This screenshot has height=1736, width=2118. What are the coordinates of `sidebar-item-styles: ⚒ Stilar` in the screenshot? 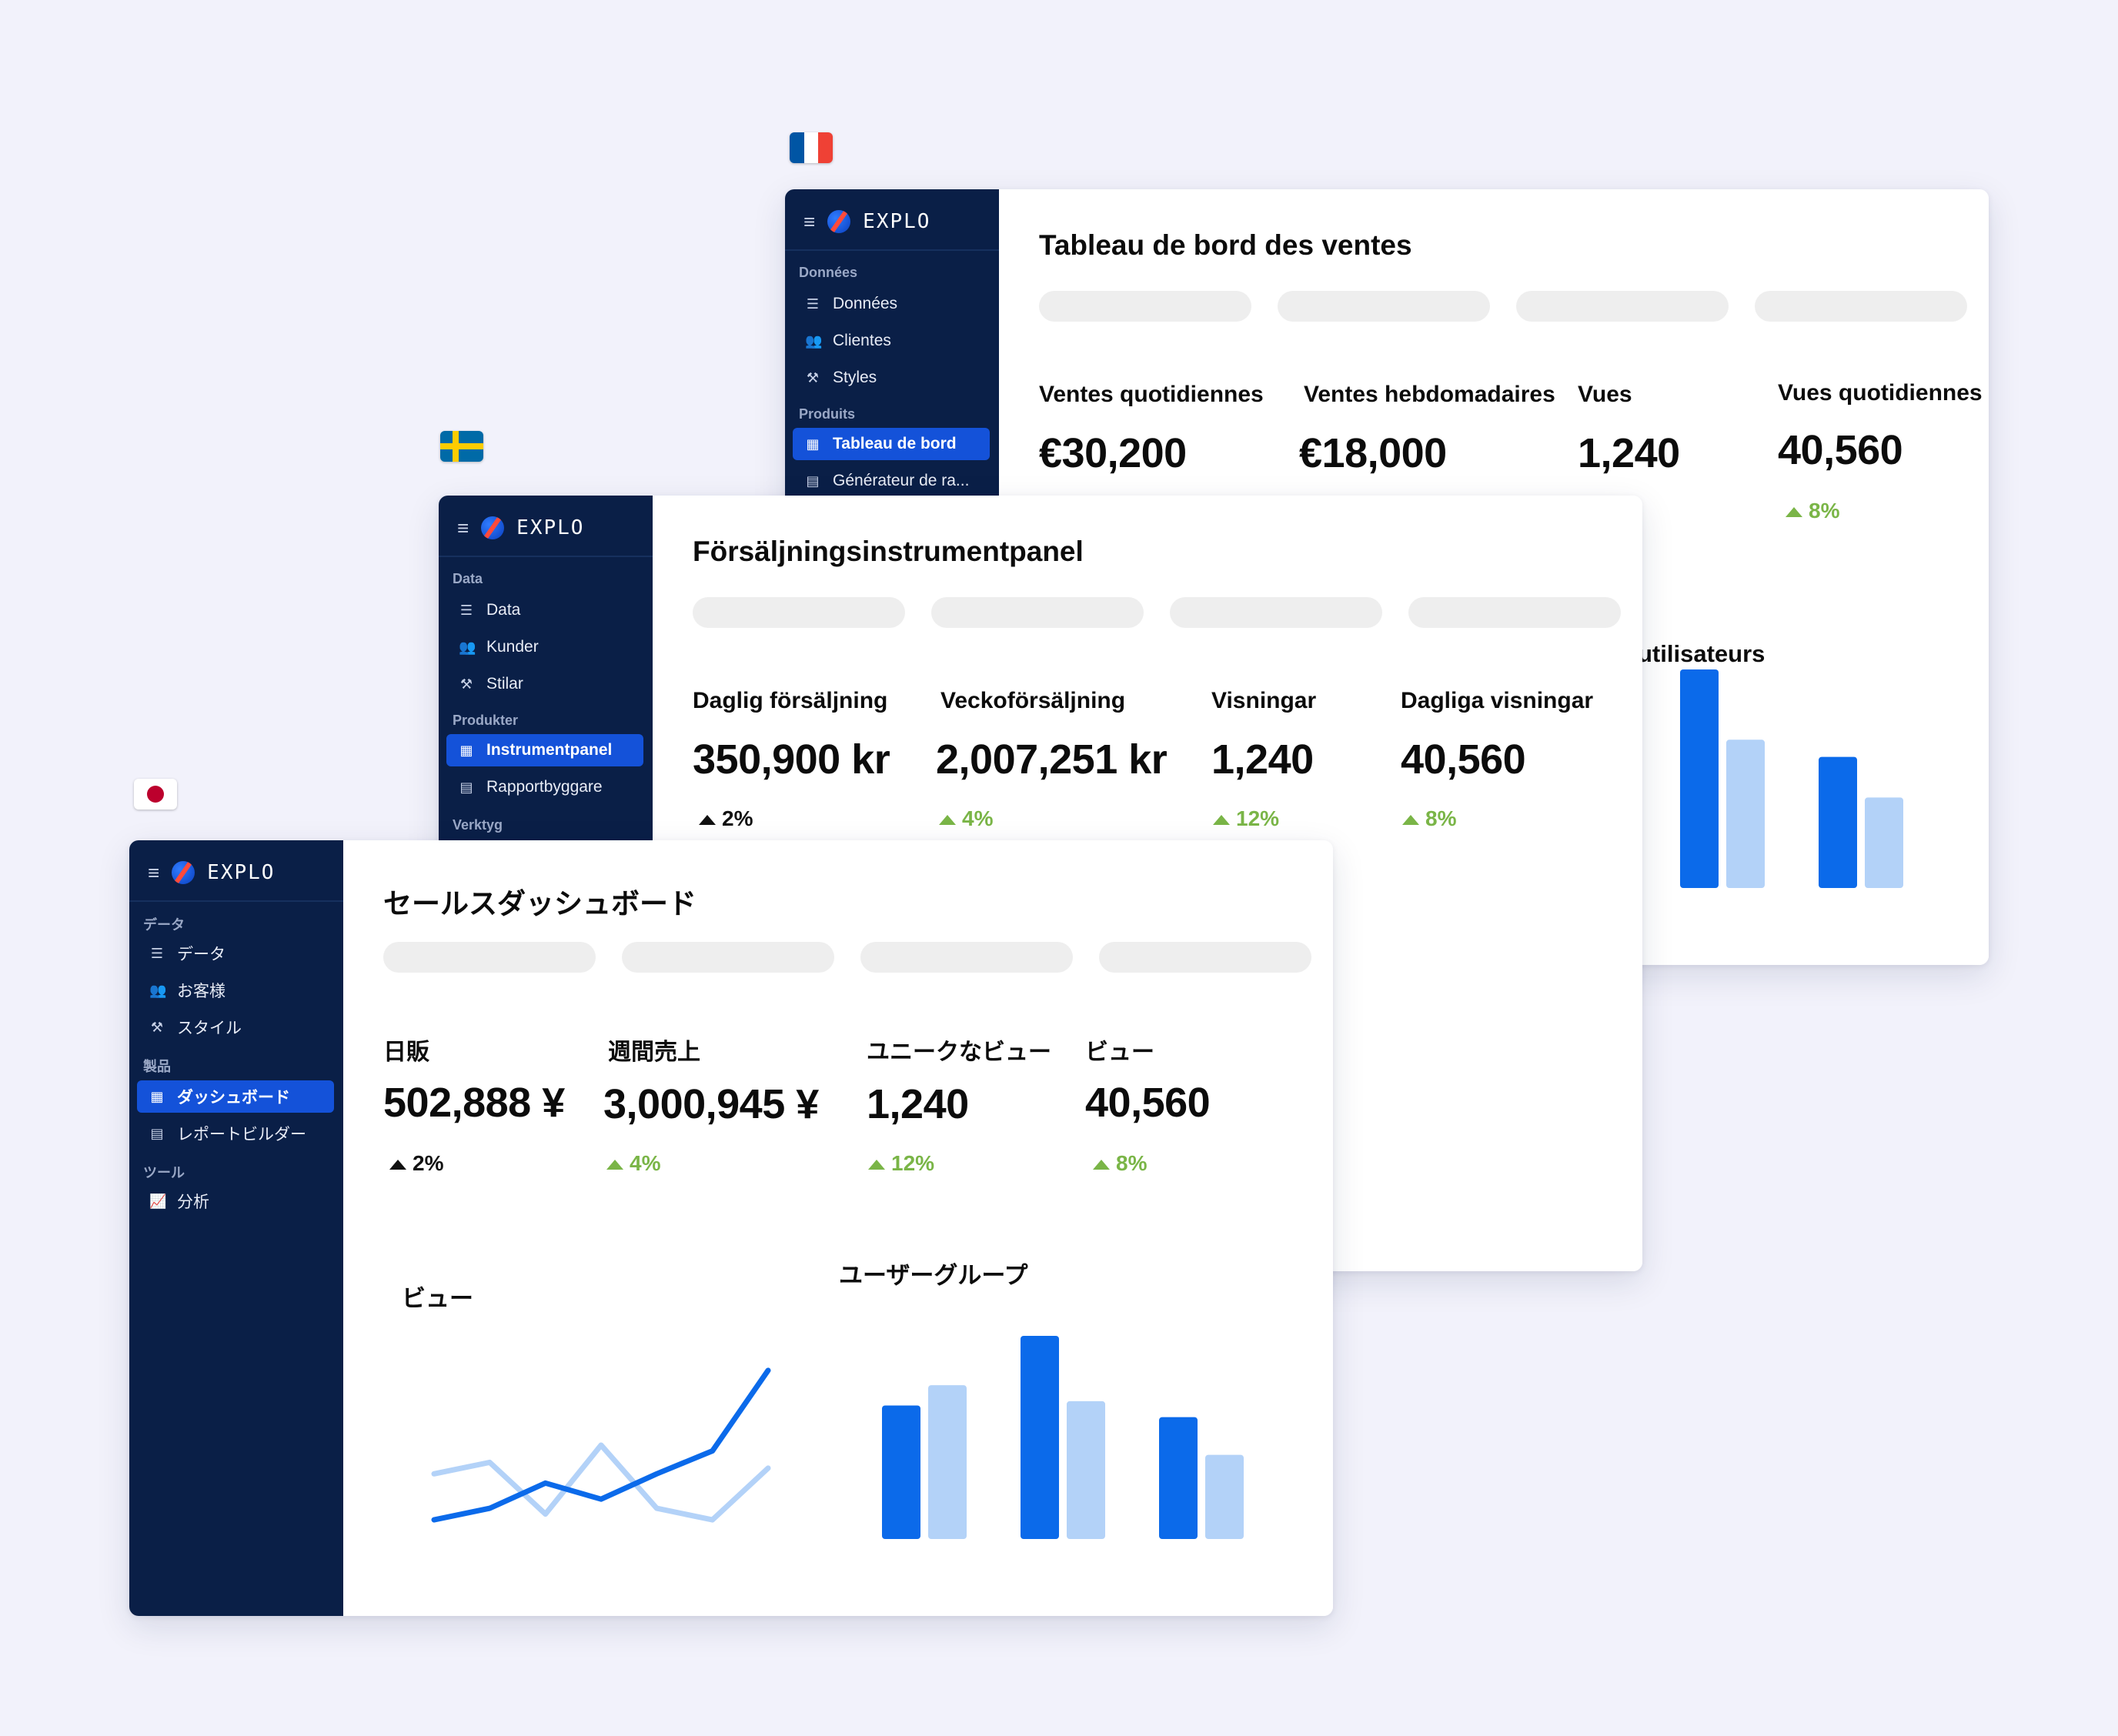 It's located at (544, 684).